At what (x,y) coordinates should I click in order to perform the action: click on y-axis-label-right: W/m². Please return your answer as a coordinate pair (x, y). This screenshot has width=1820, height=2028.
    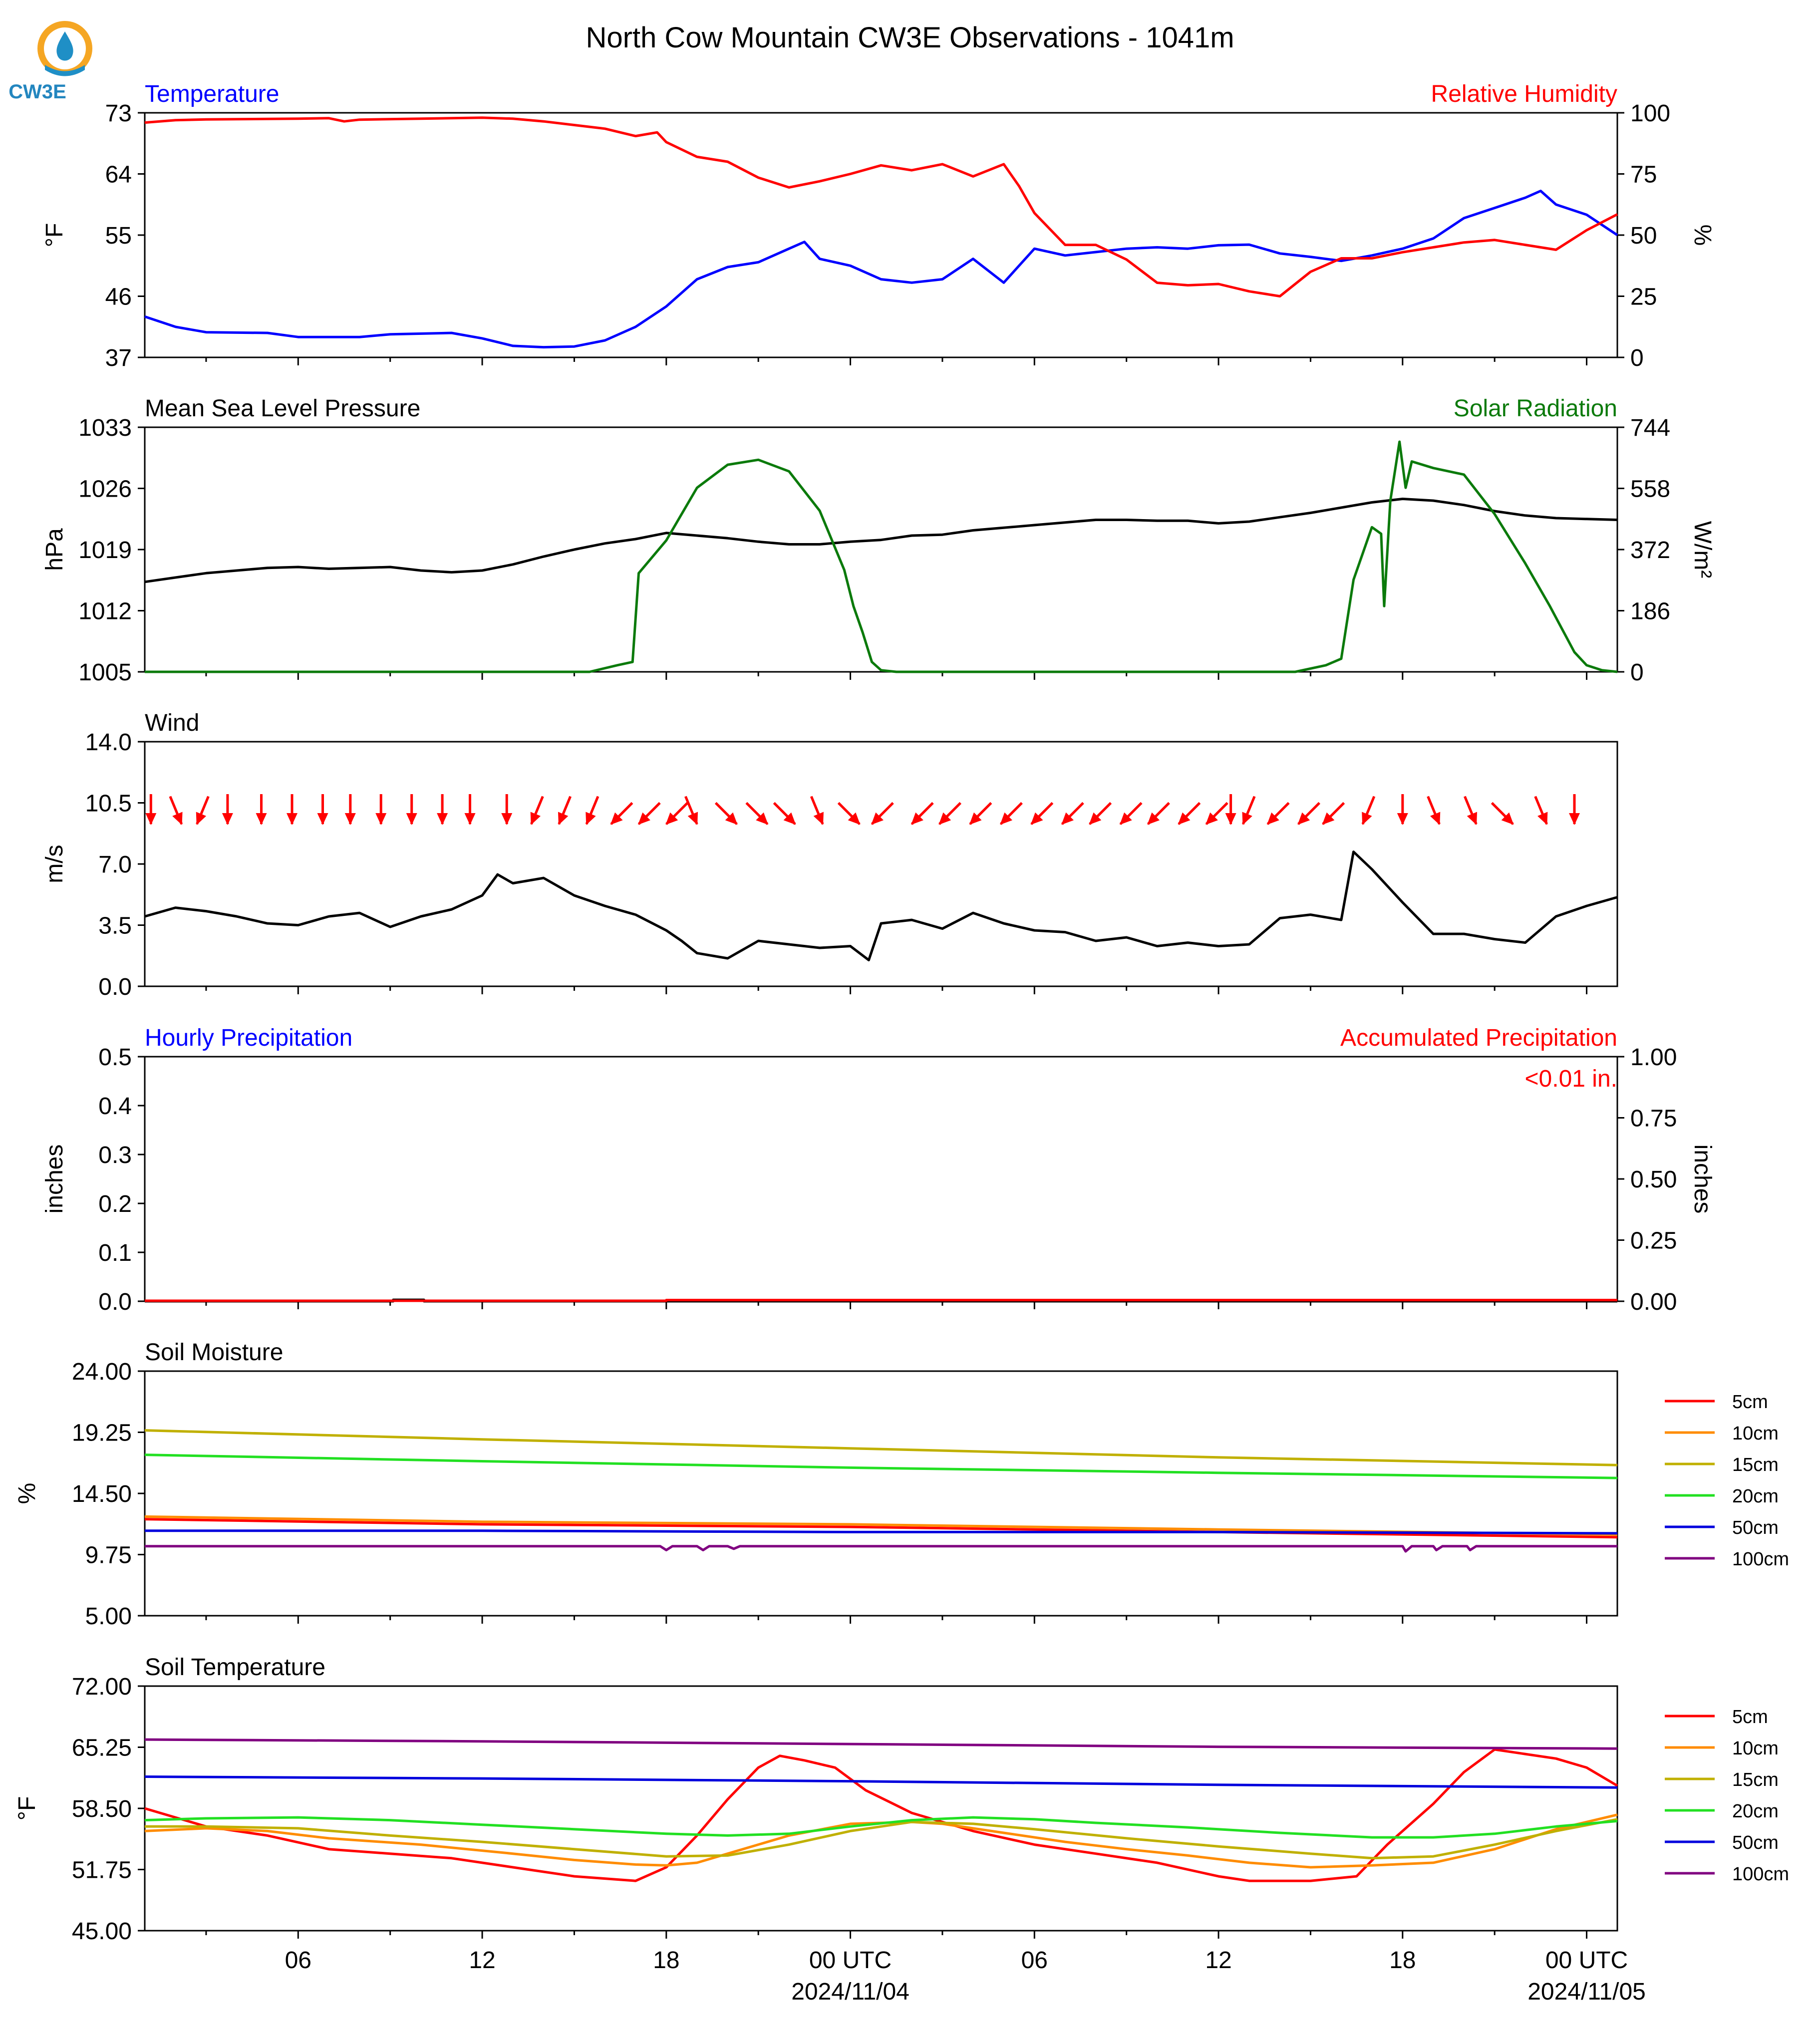
    Looking at the image, I should click on (1702, 550).